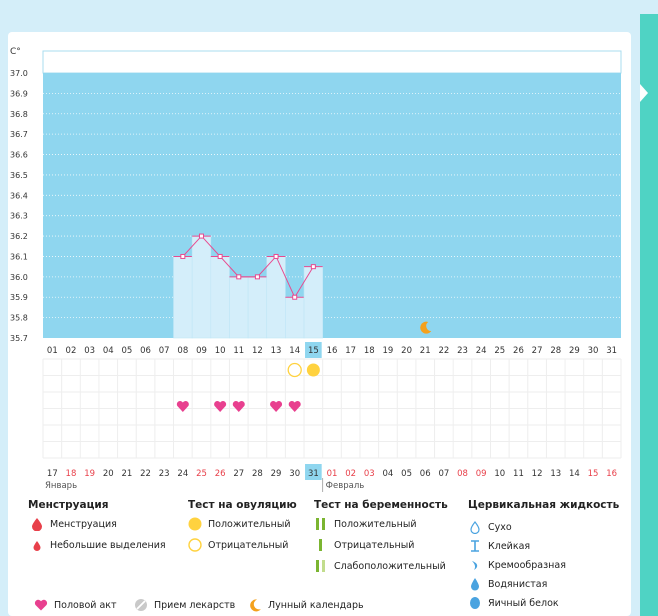  Describe the element at coordinates (19, 256) in the screenshot. I see `y-tick-label: 36.1` at that location.